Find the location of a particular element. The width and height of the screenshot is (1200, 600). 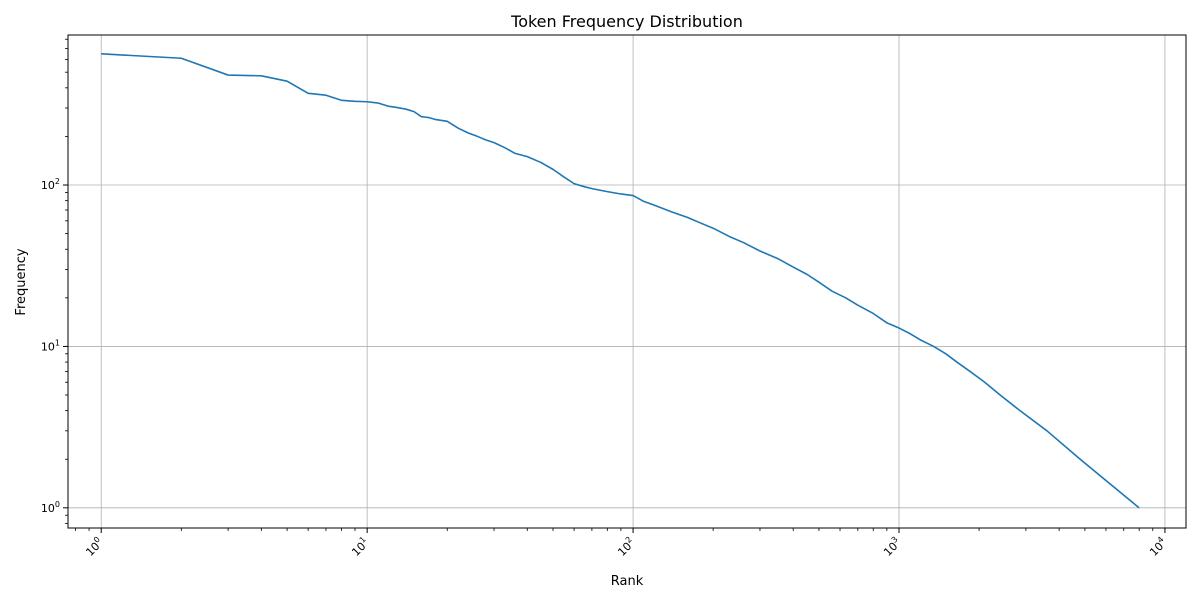

y-axis-label: Frequency is located at coordinates (21, 281).